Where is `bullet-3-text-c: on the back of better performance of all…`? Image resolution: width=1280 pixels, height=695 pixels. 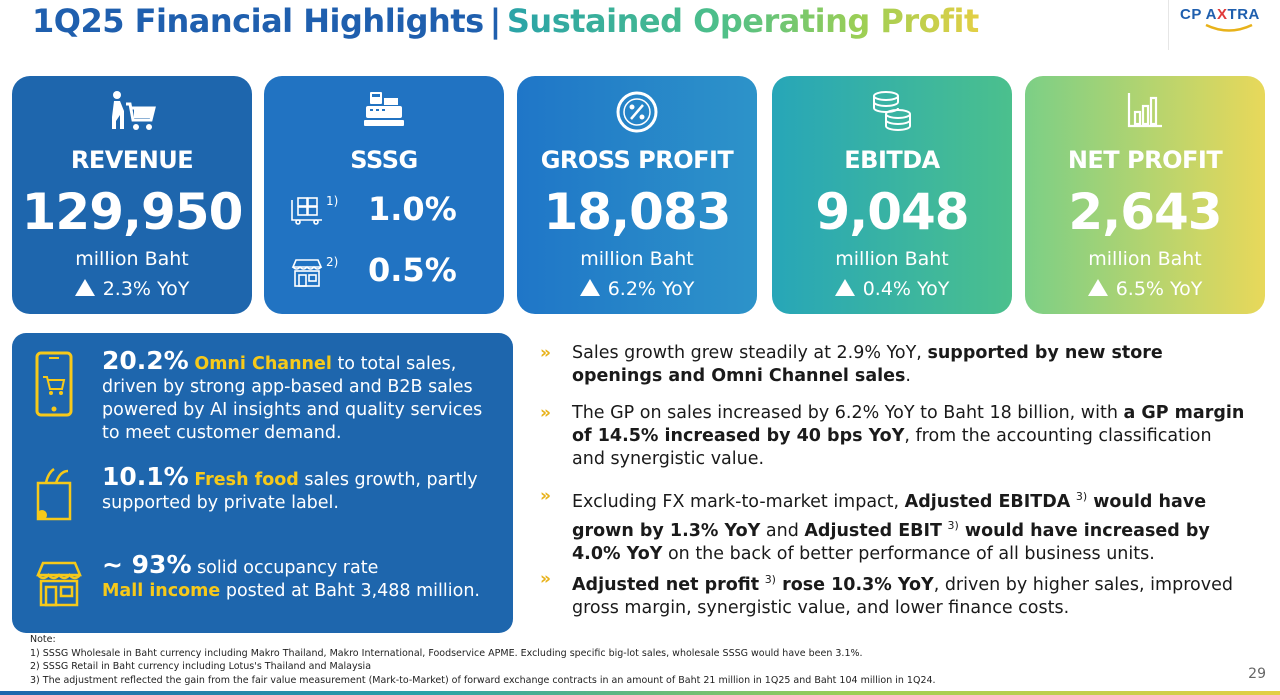 bullet-3-text-c: on the back of better performance of all… is located at coordinates (908, 553).